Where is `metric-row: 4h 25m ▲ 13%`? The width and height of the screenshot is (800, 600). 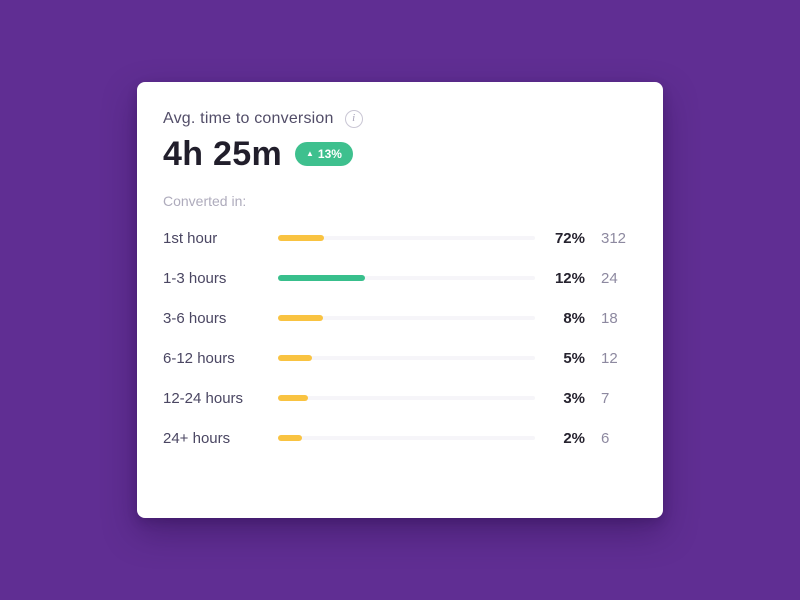
metric-row: 4h 25m ▲ 13% is located at coordinates (400, 154).